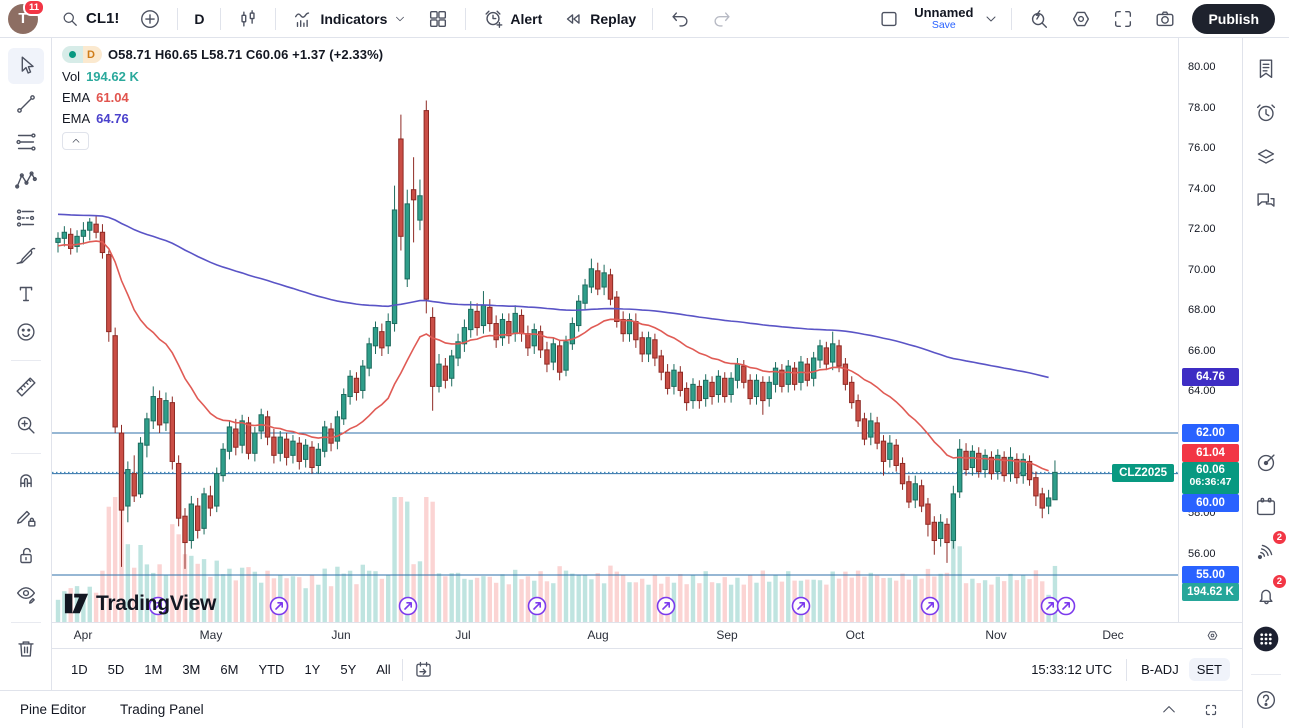 The image size is (1289, 728). What do you see at coordinates (349, 19) in the screenshot?
I see `indicators-button: Indicators` at bounding box center [349, 19].